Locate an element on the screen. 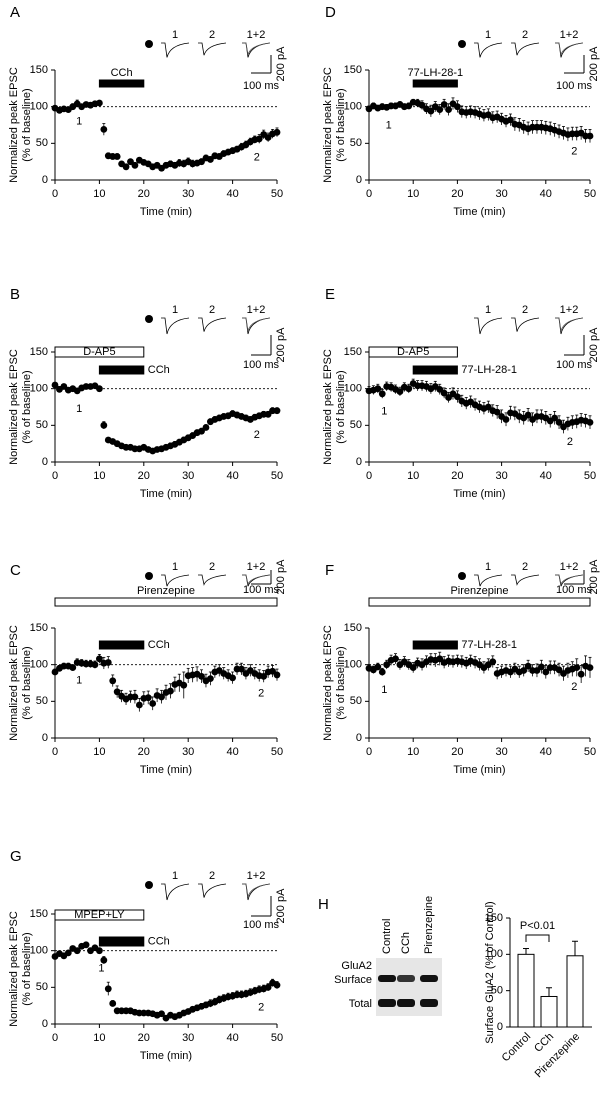 The height and width of the screenshot is (1108, 600). significance-bracket is located at coordinates (537, 938).